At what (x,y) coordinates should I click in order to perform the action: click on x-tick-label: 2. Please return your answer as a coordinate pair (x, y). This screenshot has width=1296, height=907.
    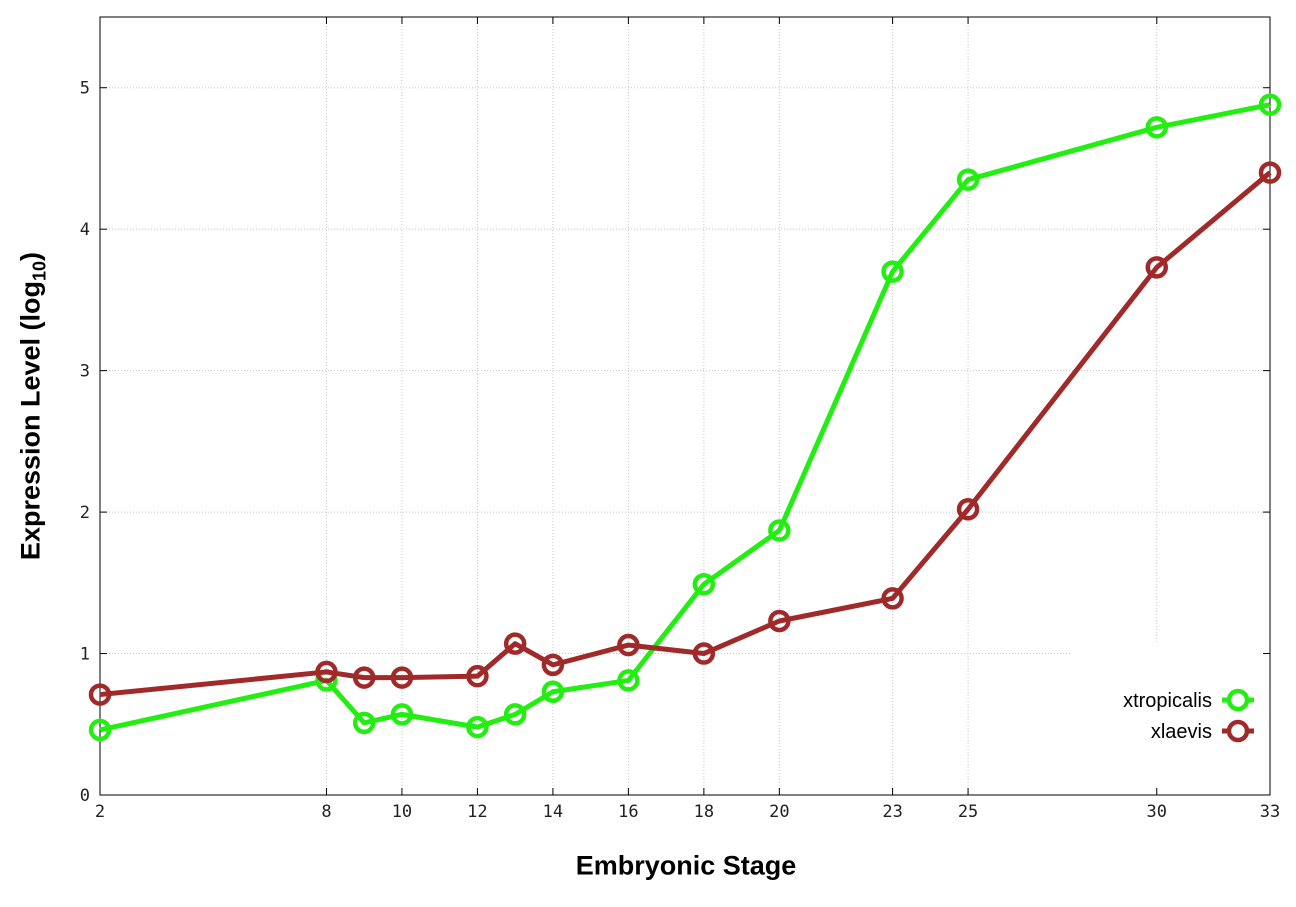
    Looking at the image, I should click on (100, 812).